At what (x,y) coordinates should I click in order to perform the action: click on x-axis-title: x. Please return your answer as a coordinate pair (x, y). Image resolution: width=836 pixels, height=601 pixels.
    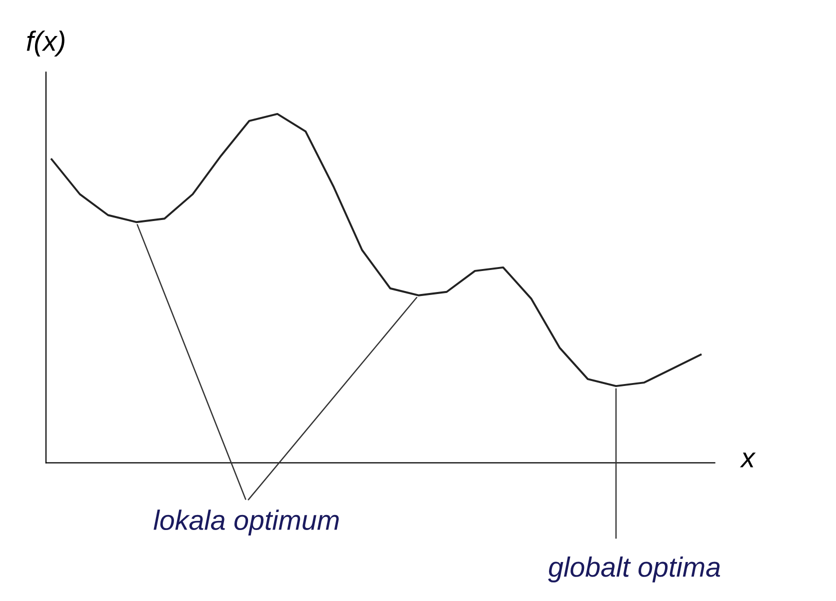
    Looking at the image, I should click on (748, 460).